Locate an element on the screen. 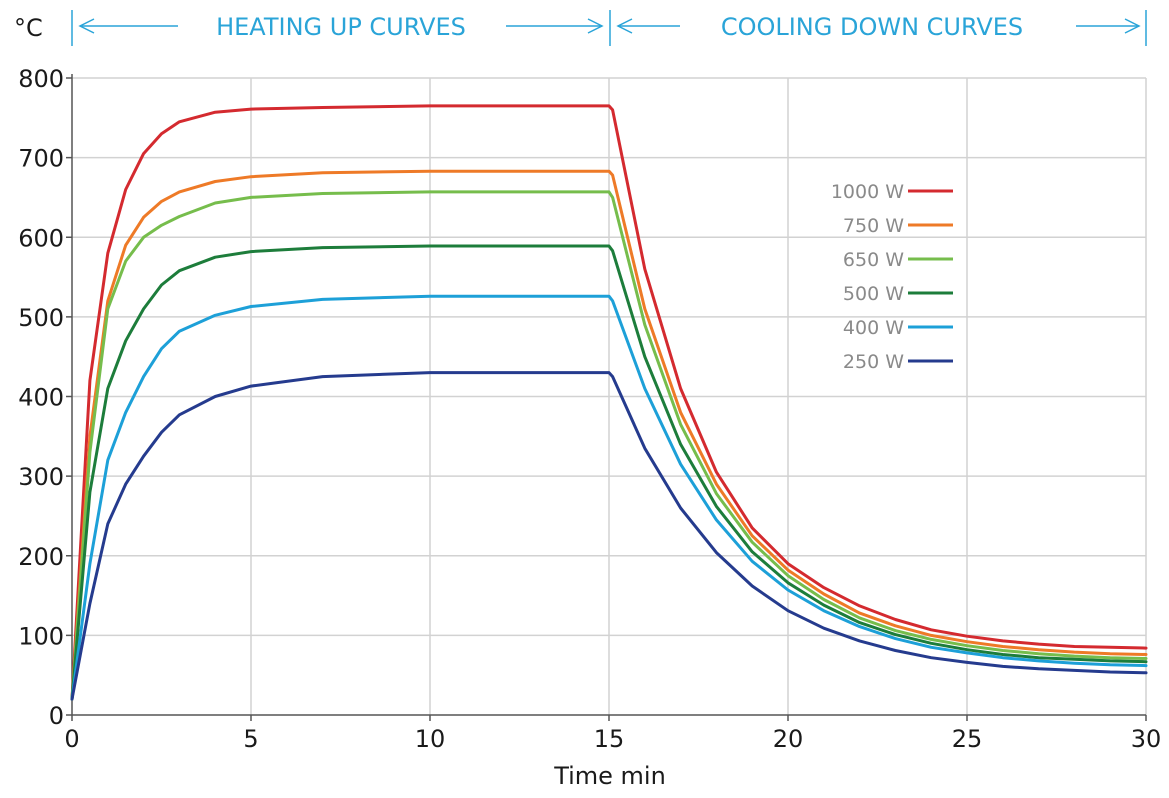  legend: 1000 W 750 W 650 W 500 W 400 W 250 W is located at coordinates (892, 277).